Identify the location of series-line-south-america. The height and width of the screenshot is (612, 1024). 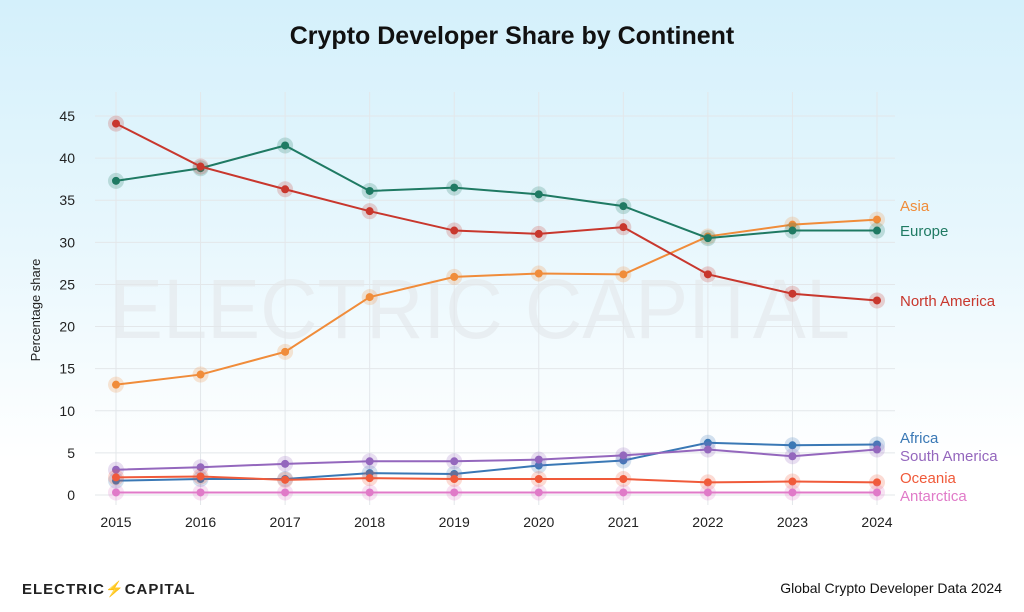
(496, 459).